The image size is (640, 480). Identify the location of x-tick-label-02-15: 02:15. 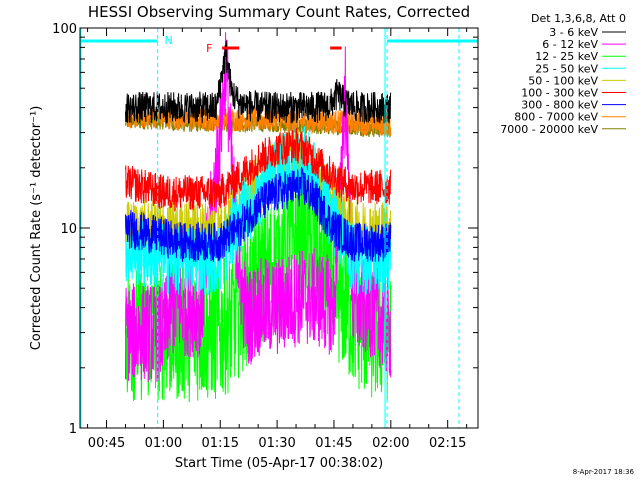
(447, 443).